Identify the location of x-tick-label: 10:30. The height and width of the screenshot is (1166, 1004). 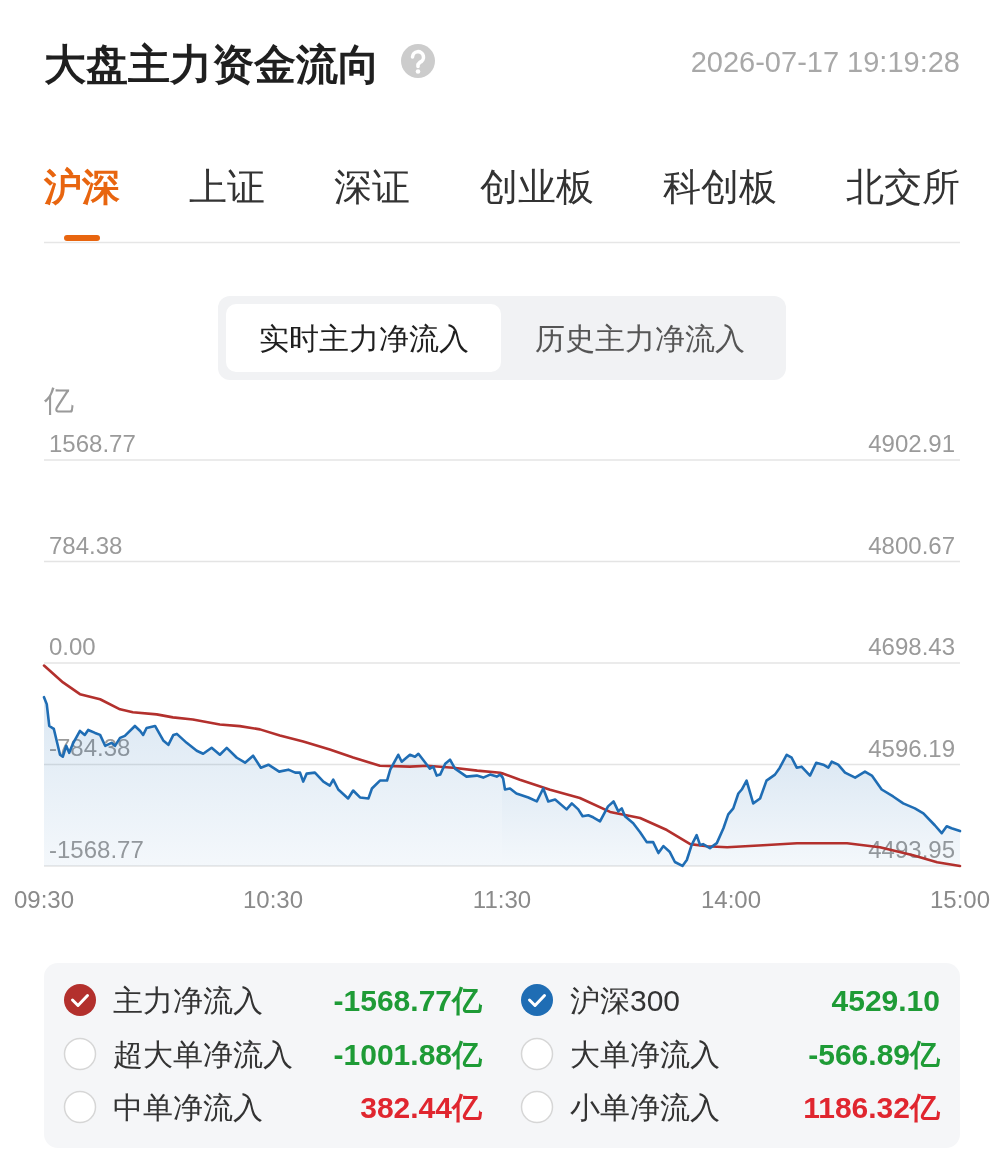
(273, 899).